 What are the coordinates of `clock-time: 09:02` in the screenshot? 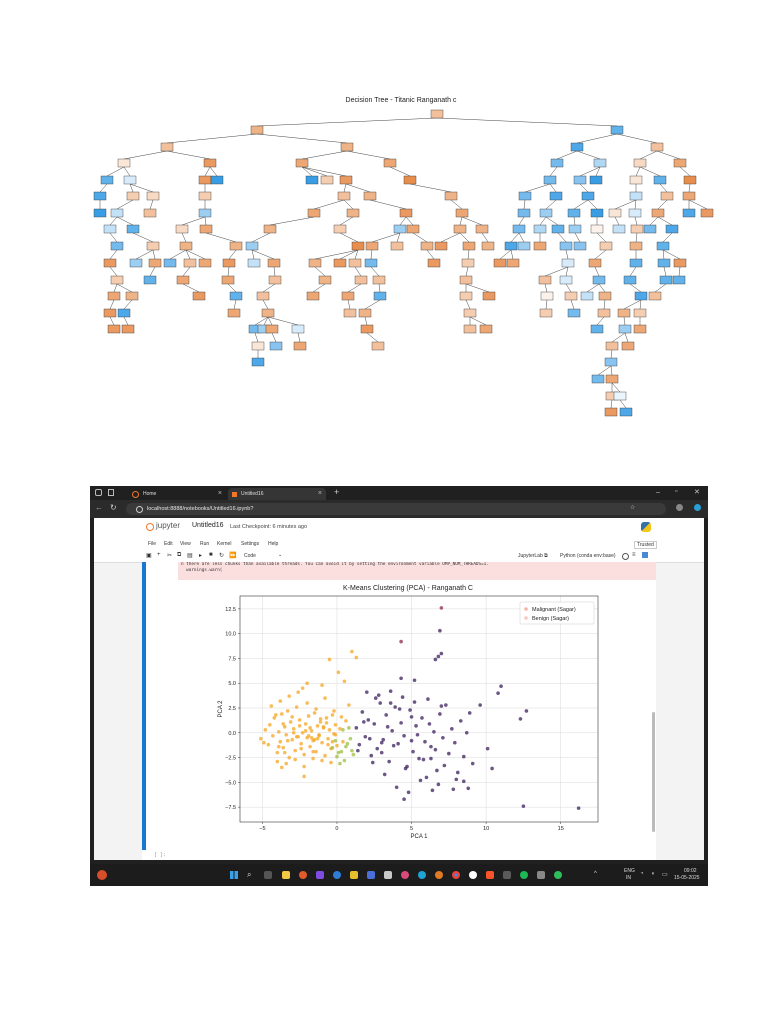 It's located at (690, 871).